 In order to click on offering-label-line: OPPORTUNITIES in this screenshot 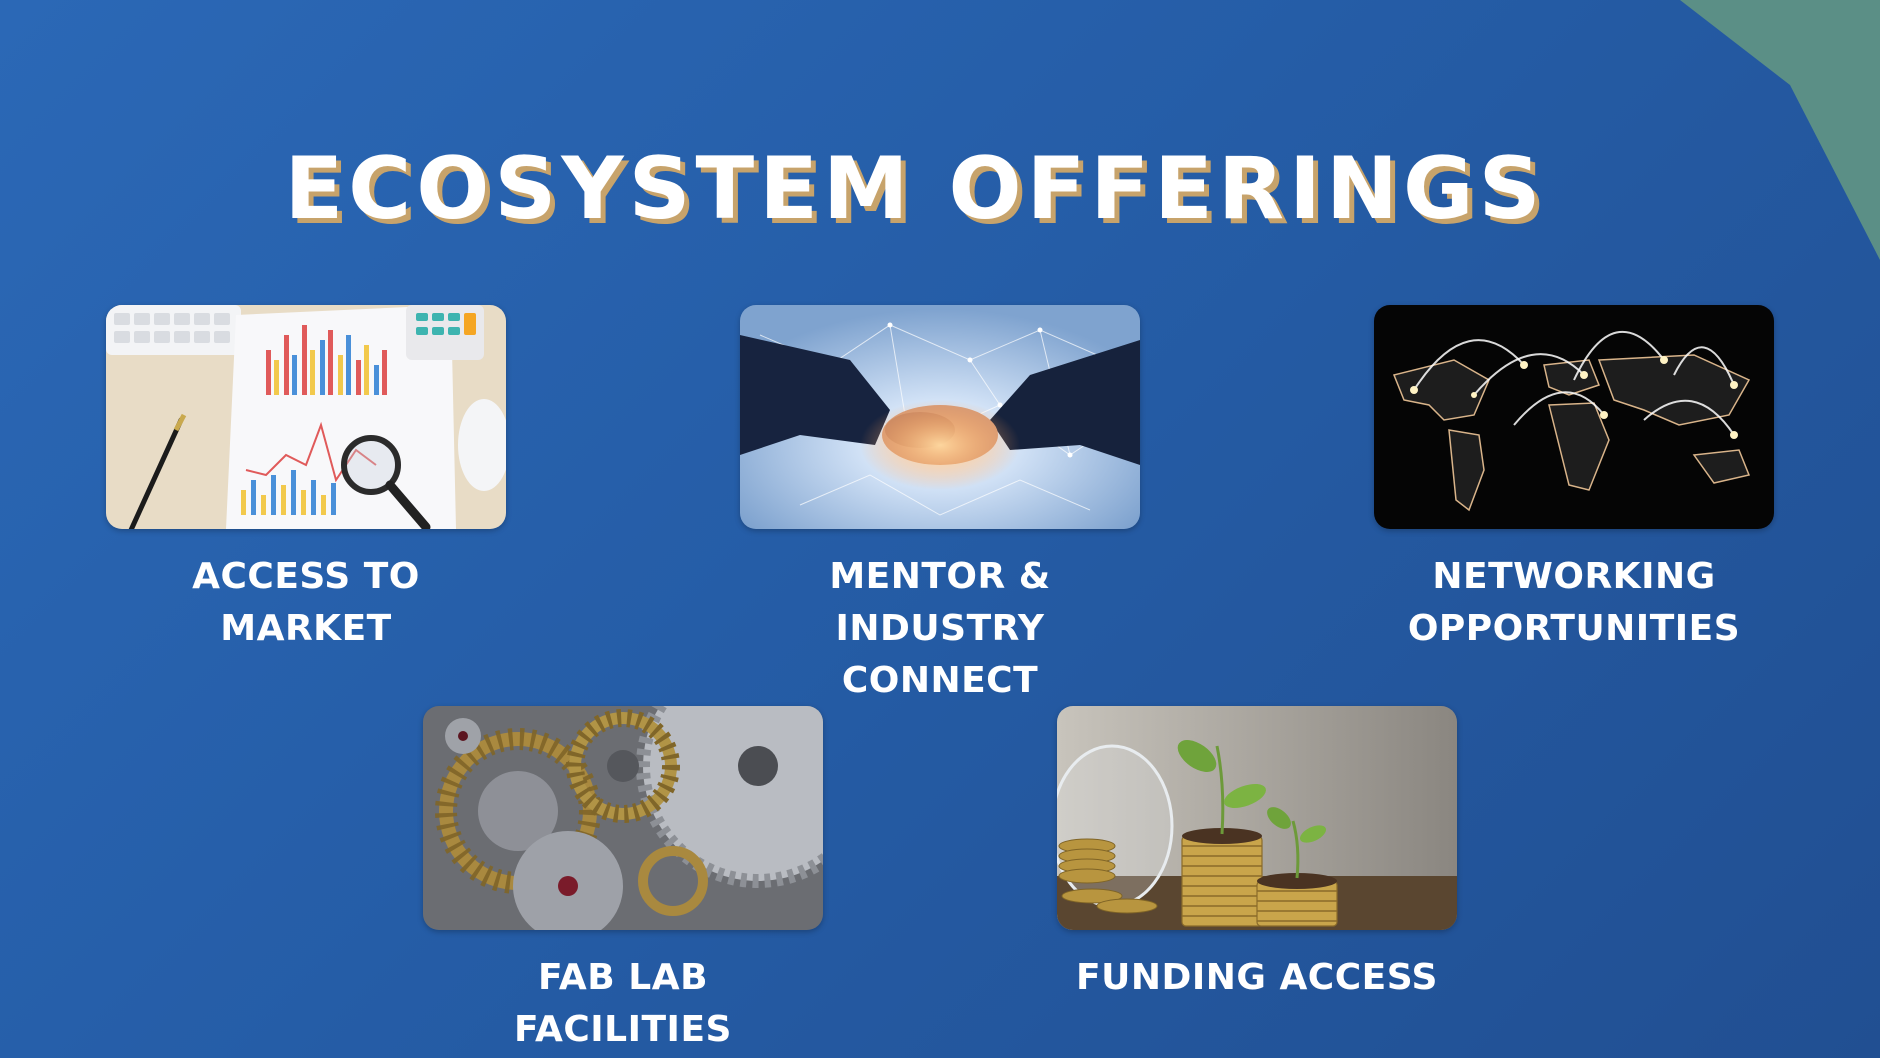, I will do `click(1574, 628)`.